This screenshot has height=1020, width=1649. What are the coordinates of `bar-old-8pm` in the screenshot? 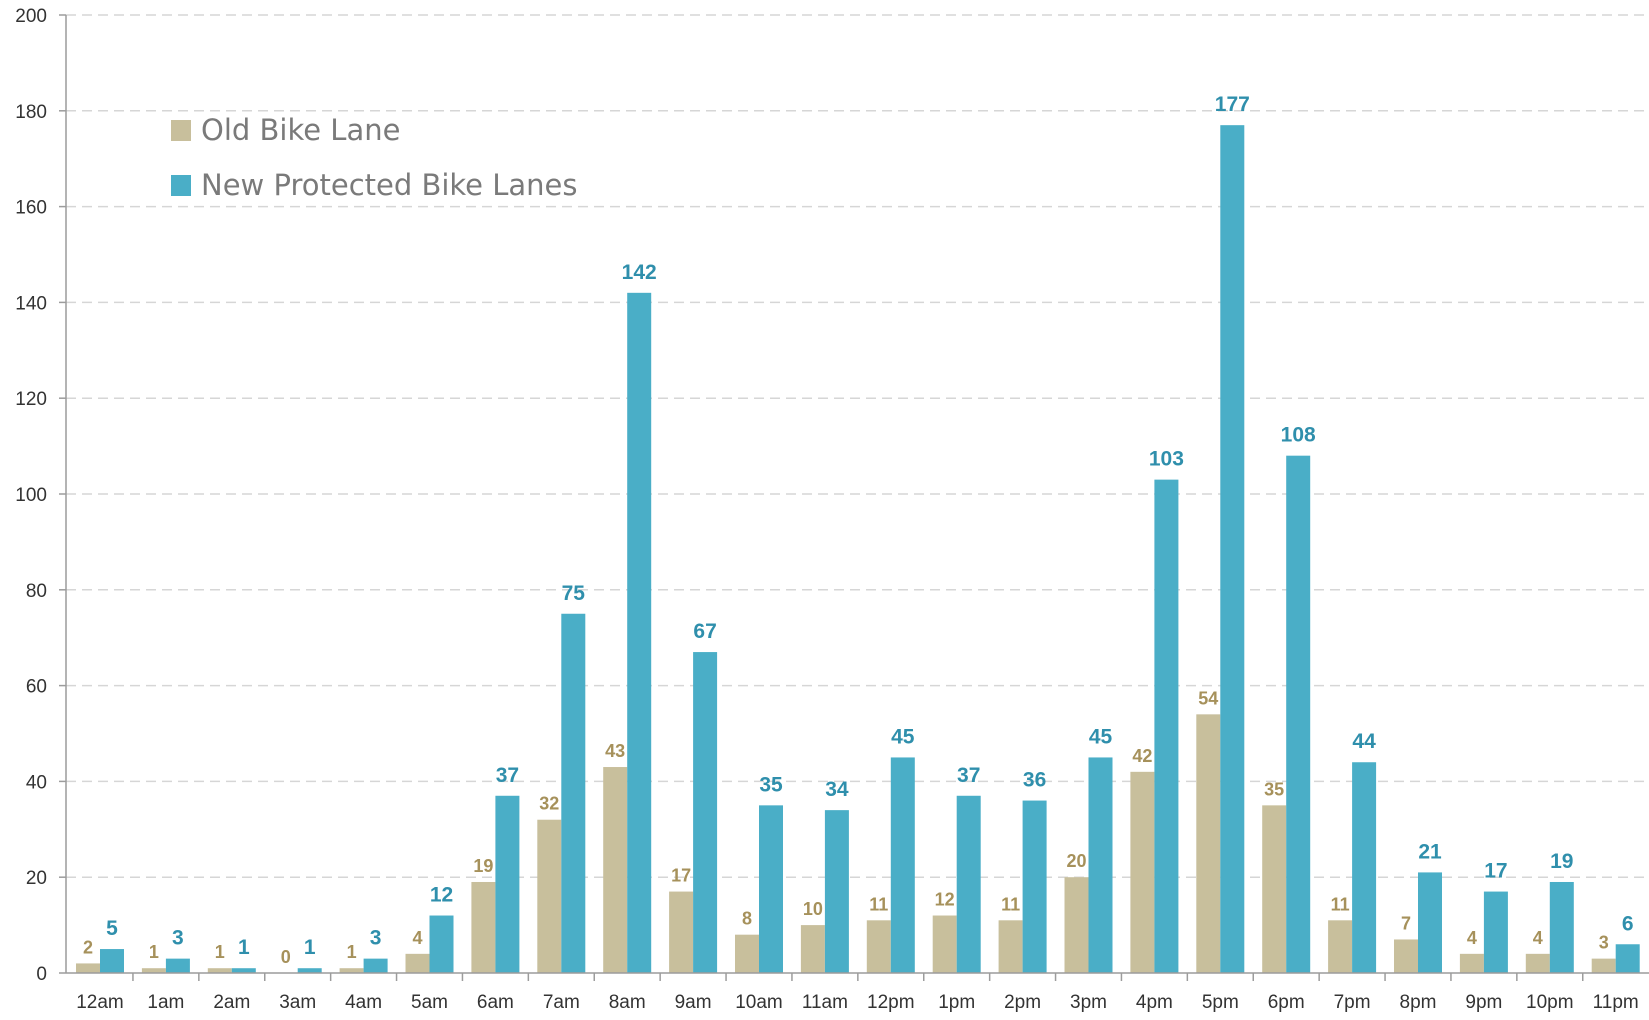 It's located at (1406, 956).